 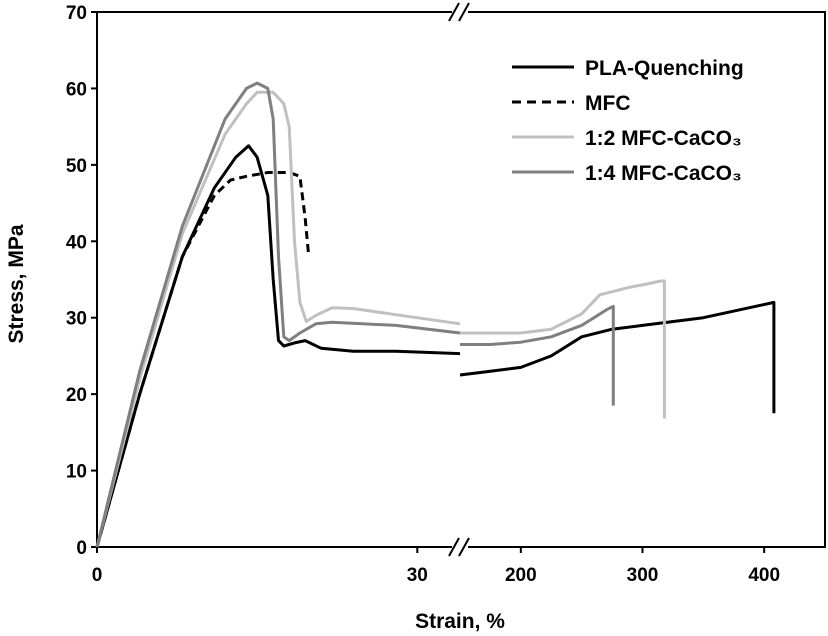 I want to click on legend-label-4: 1:4 MFC-CaCO₃, so click(x=663, y=173).